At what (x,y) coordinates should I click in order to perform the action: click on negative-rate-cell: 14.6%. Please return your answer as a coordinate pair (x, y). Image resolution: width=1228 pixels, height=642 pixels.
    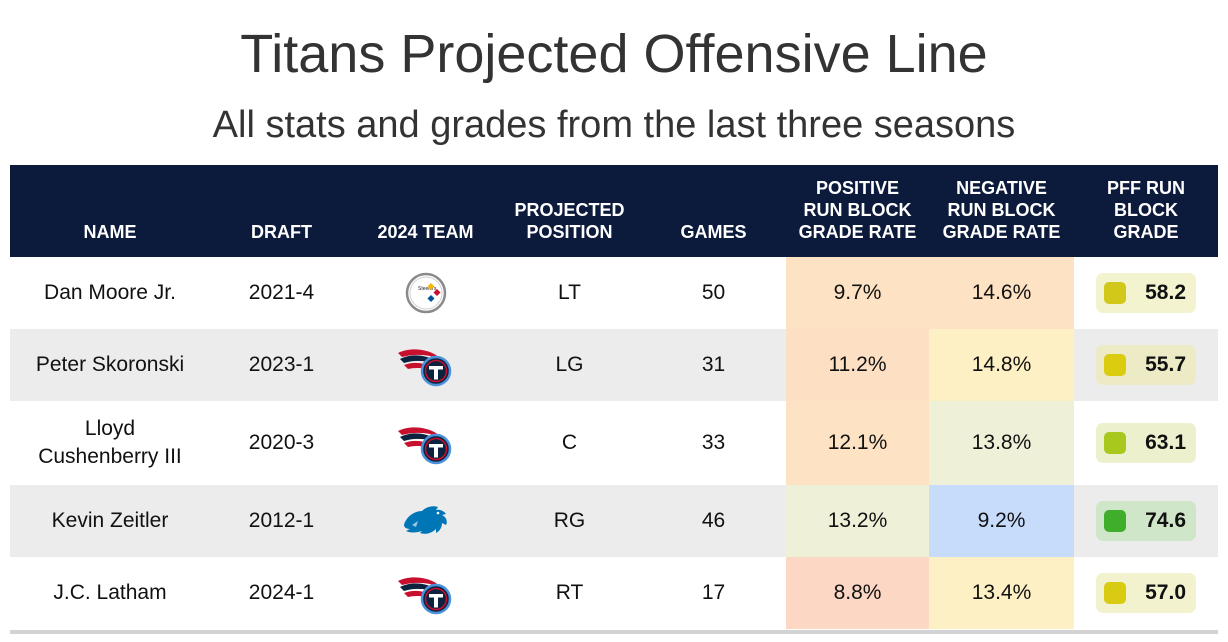
    Looking at the image, I should click on (1001, 293).